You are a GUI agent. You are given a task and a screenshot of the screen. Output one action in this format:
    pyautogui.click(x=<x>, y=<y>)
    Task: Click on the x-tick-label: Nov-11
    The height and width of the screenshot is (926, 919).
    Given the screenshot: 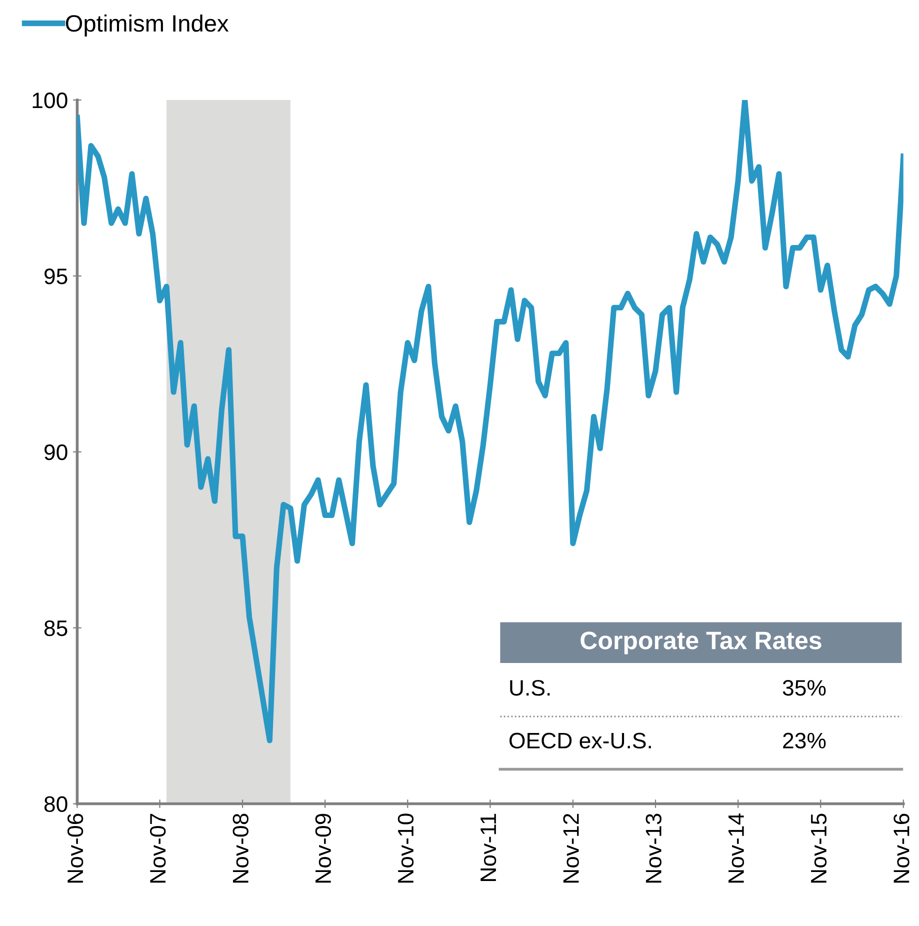 What is the action you would take?
    pyautogui.click(x=488, y=847)
    